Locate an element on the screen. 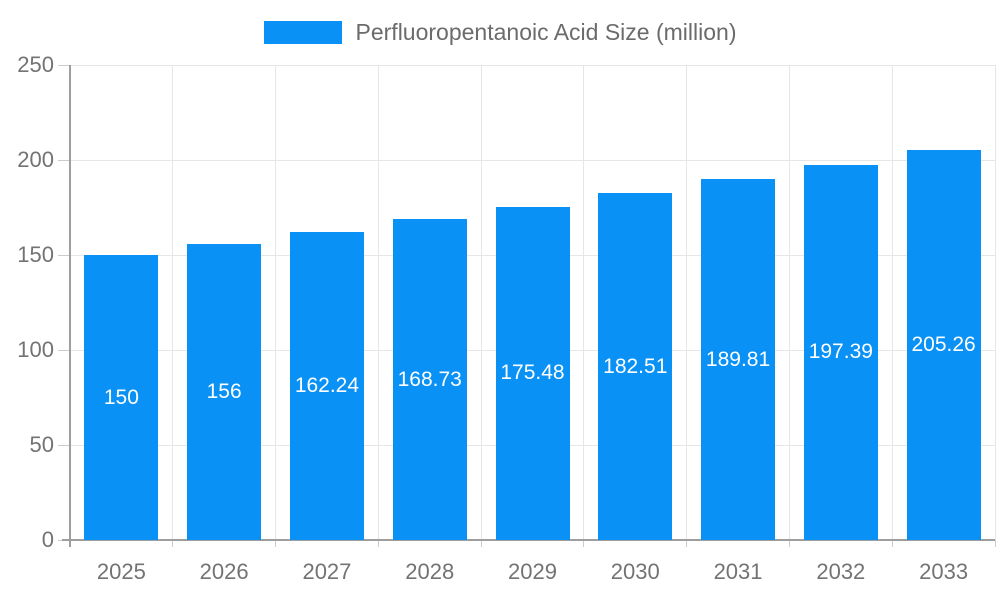 The image size is (1000, 600). y-axis-line is located at coordinates (70, 306).